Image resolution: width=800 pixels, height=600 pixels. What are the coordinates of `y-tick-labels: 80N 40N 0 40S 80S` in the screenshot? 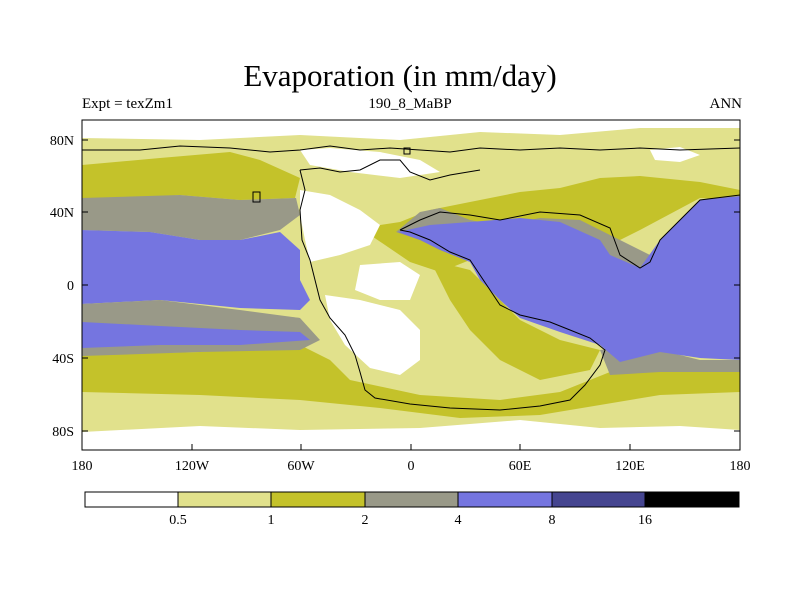 It's located at (62, 287).